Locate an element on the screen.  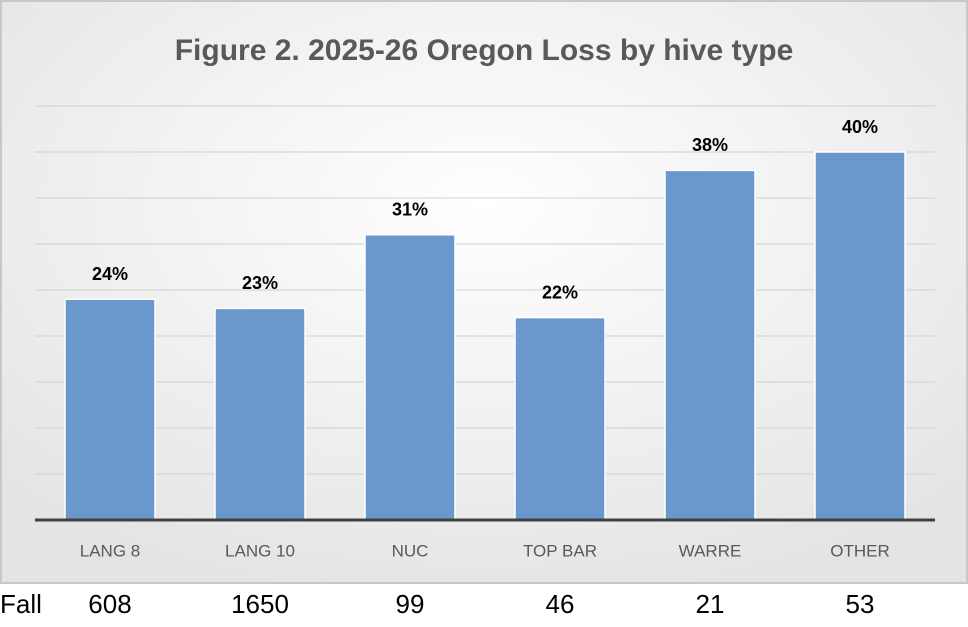
x-tick-label: WARRE is located at coordinates (710, 550).